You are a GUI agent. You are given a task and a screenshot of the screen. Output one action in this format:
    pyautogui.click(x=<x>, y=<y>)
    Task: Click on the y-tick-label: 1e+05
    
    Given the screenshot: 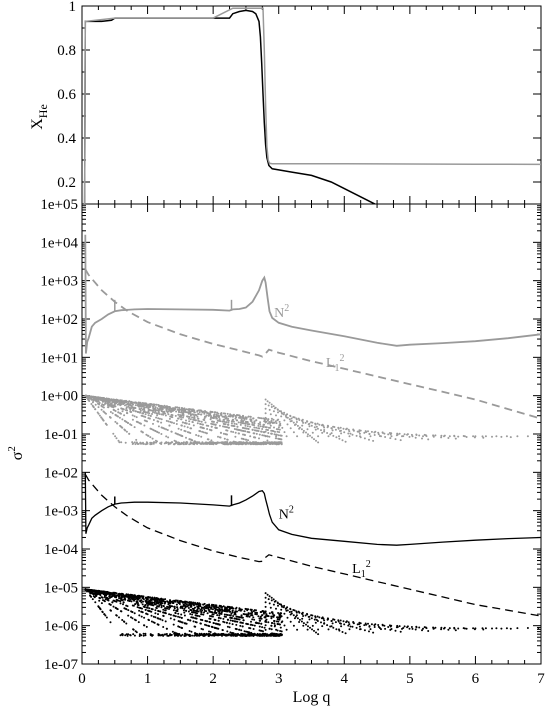 What is the action you would take?
    pyautogui.click(x=59, y=205)
    